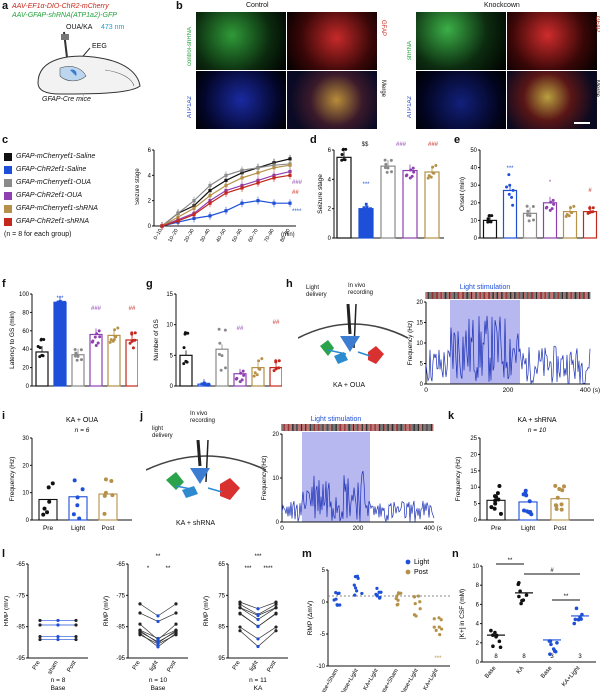 This screenshot has height=692, width=600. What do you see at coordinates (173, 236) in the screenshot?
I see `x-tick-label: 10–20` at bounding box center [173, 236].